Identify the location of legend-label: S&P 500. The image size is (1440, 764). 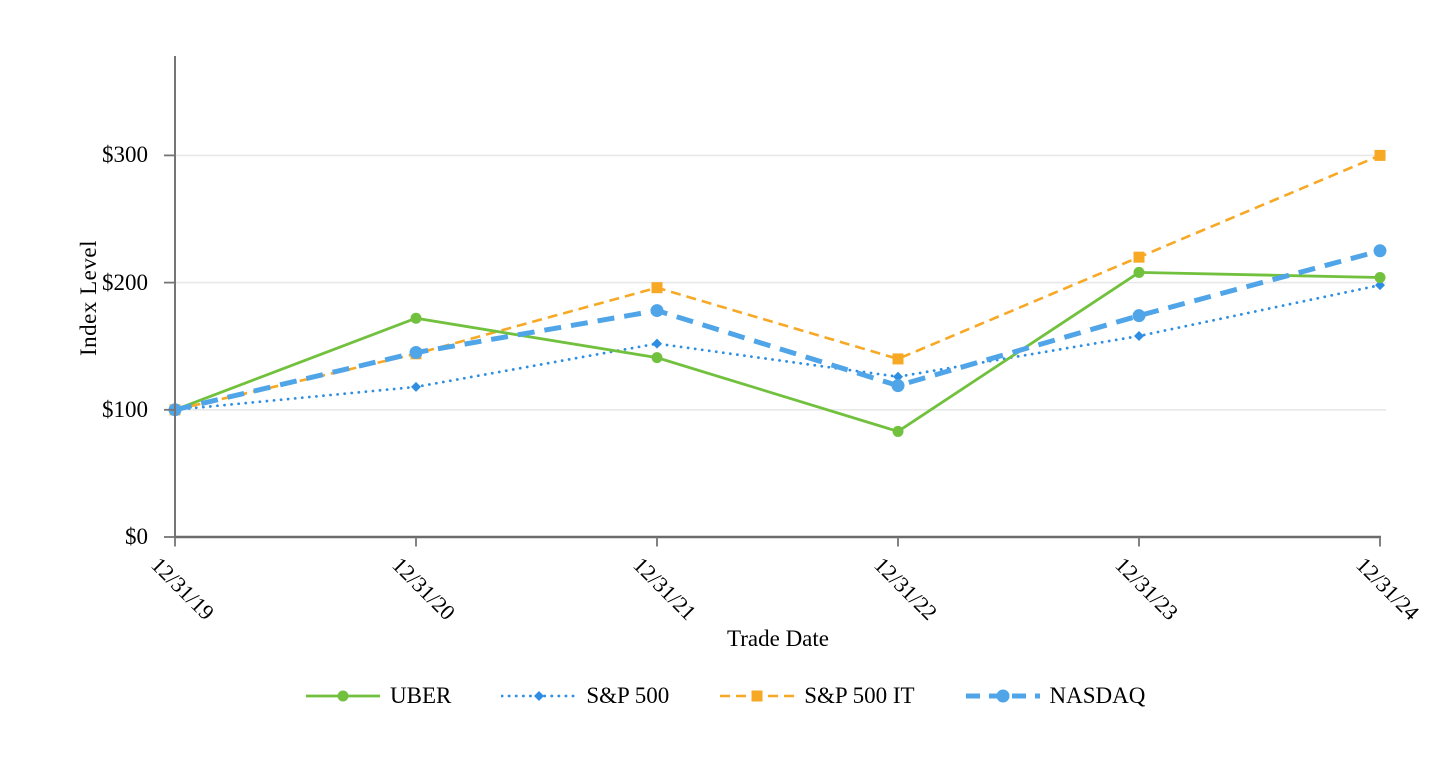
(628, 695).